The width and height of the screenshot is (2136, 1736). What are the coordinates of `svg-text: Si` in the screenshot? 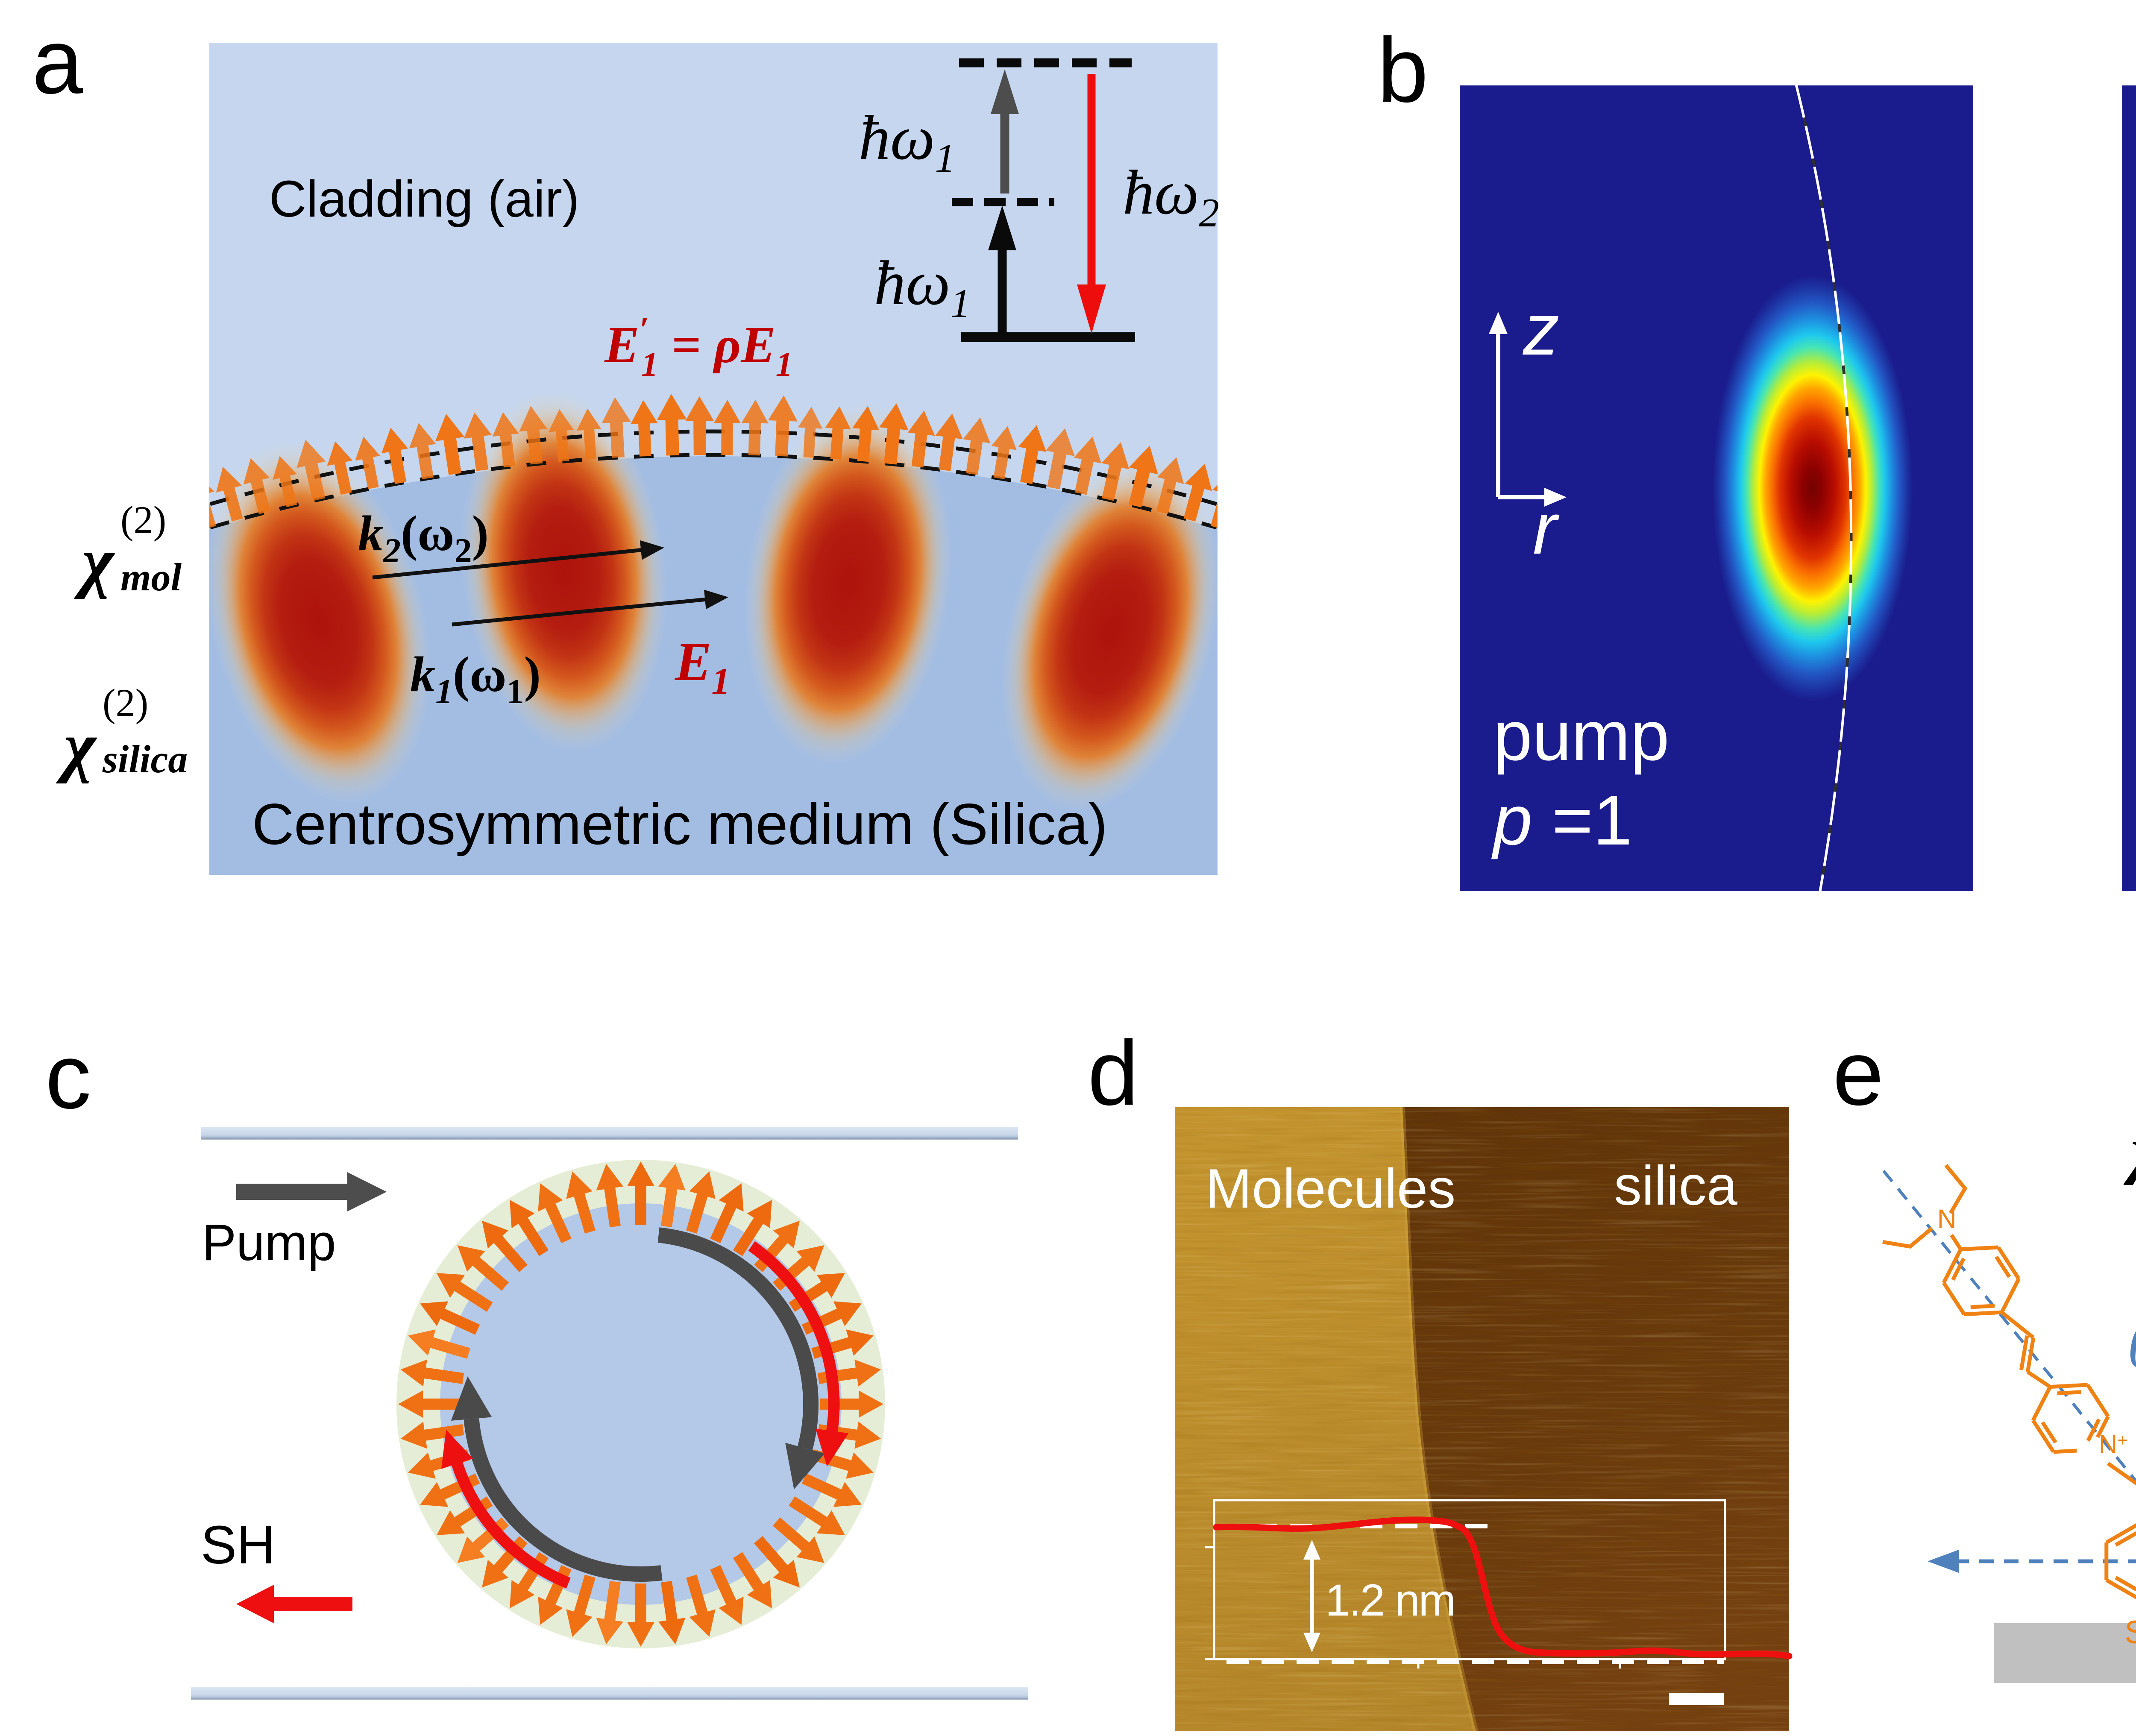 It's located at (2130, 1632).